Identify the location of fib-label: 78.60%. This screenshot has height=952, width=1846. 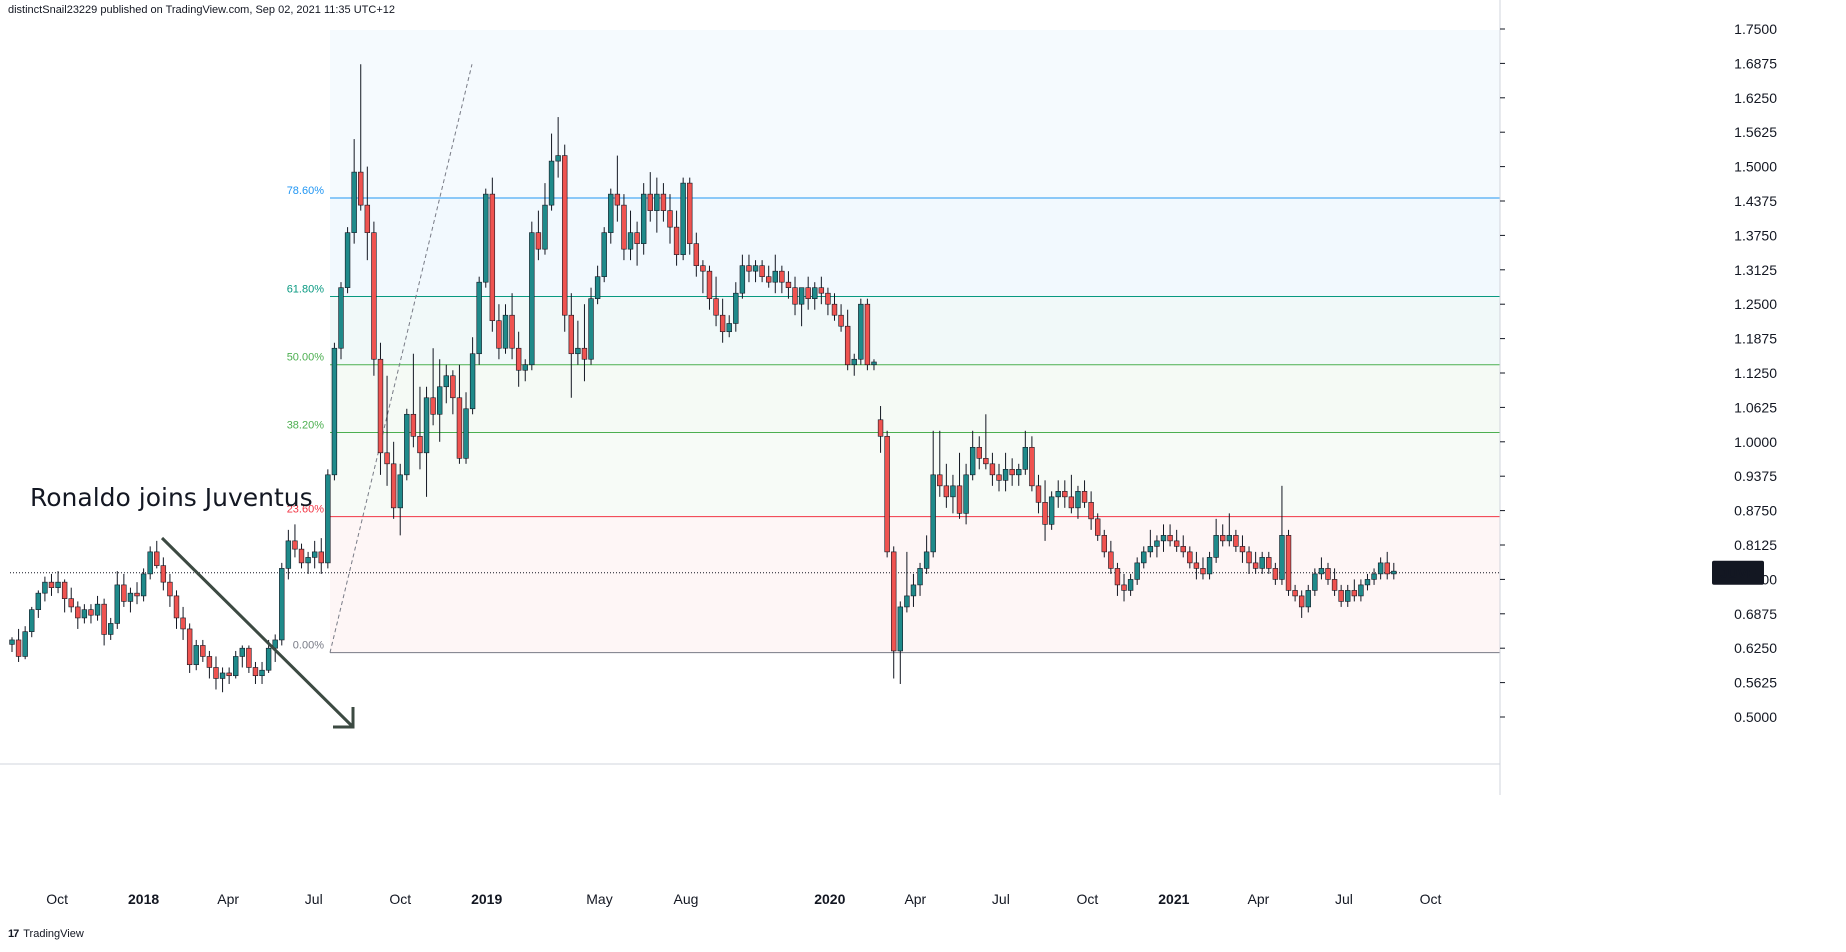
(306, 191).